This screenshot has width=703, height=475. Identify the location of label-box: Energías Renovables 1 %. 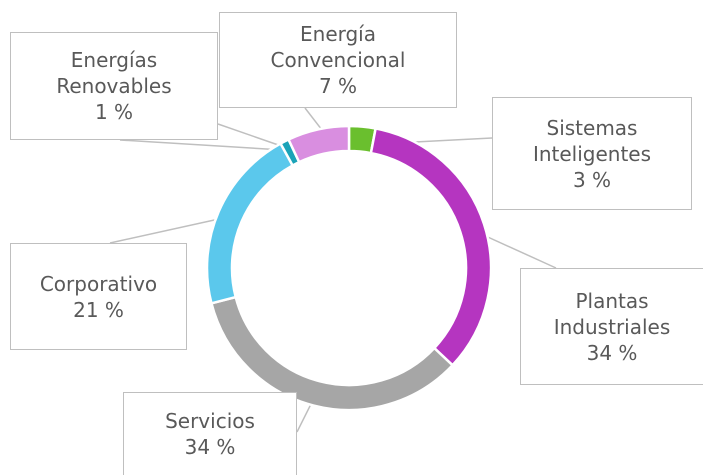
(114, 86).